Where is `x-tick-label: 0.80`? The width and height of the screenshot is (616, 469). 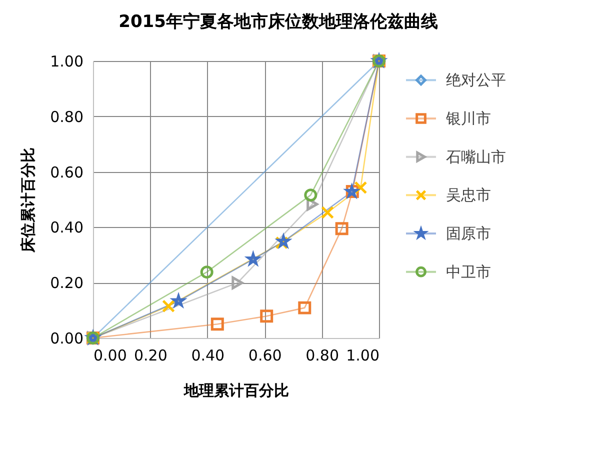
x-tick-label: 0.80 is located at coordinates (323, 355).